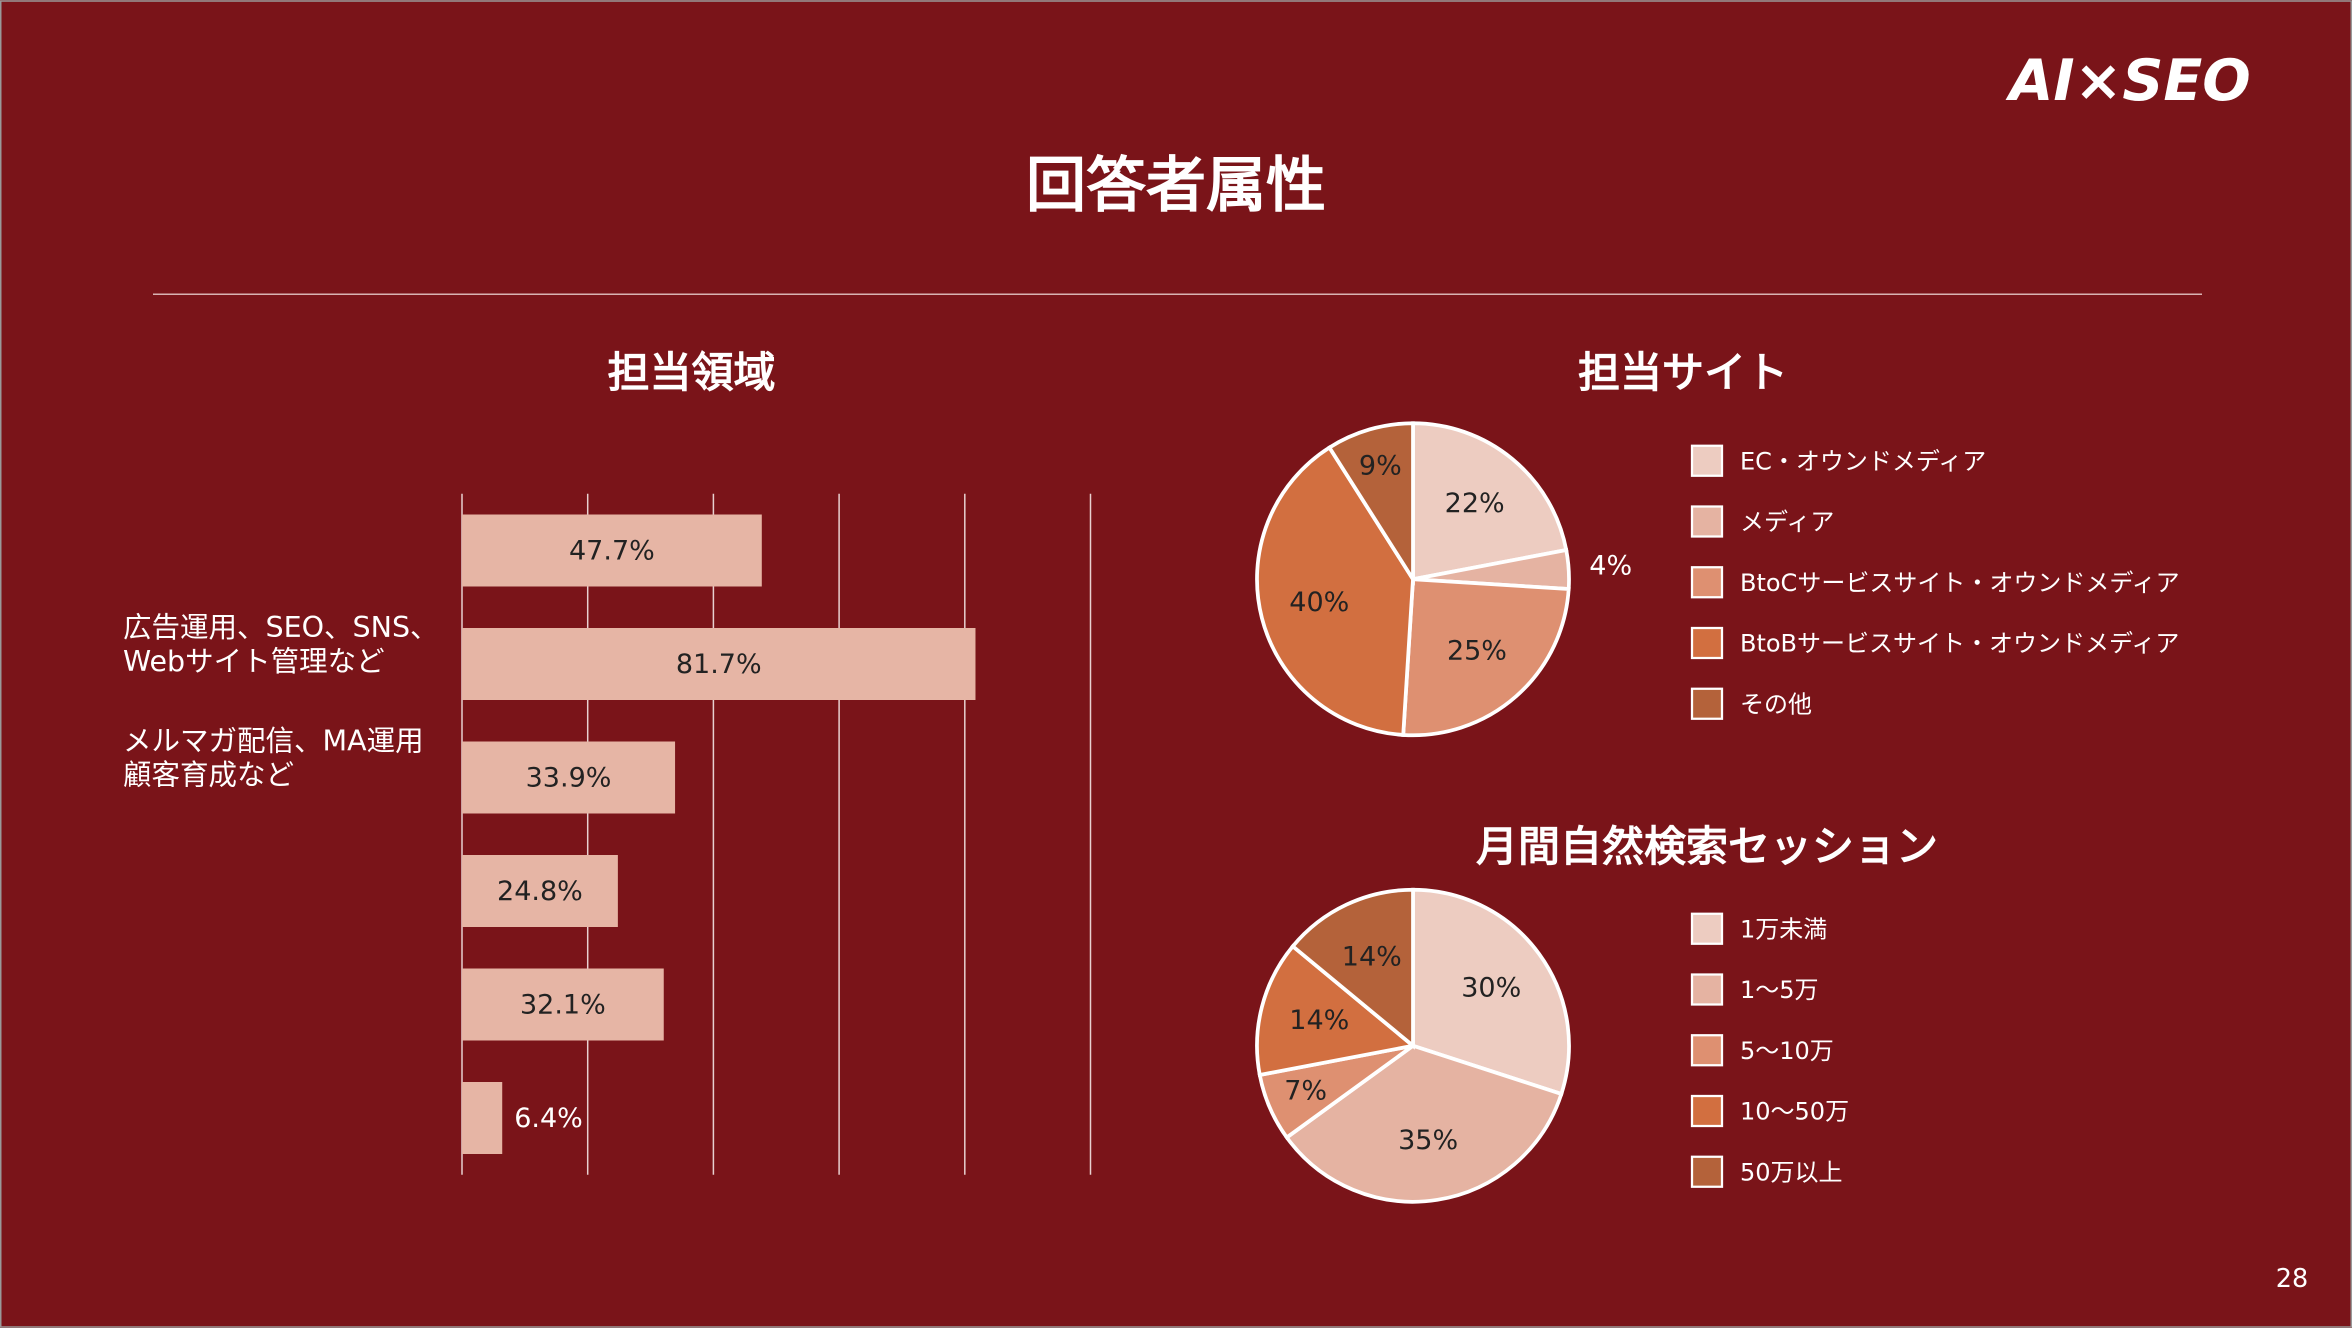 This screenshot has height=1328, width=2352. I want to click on data-label: 4%, so click(1610, 565).